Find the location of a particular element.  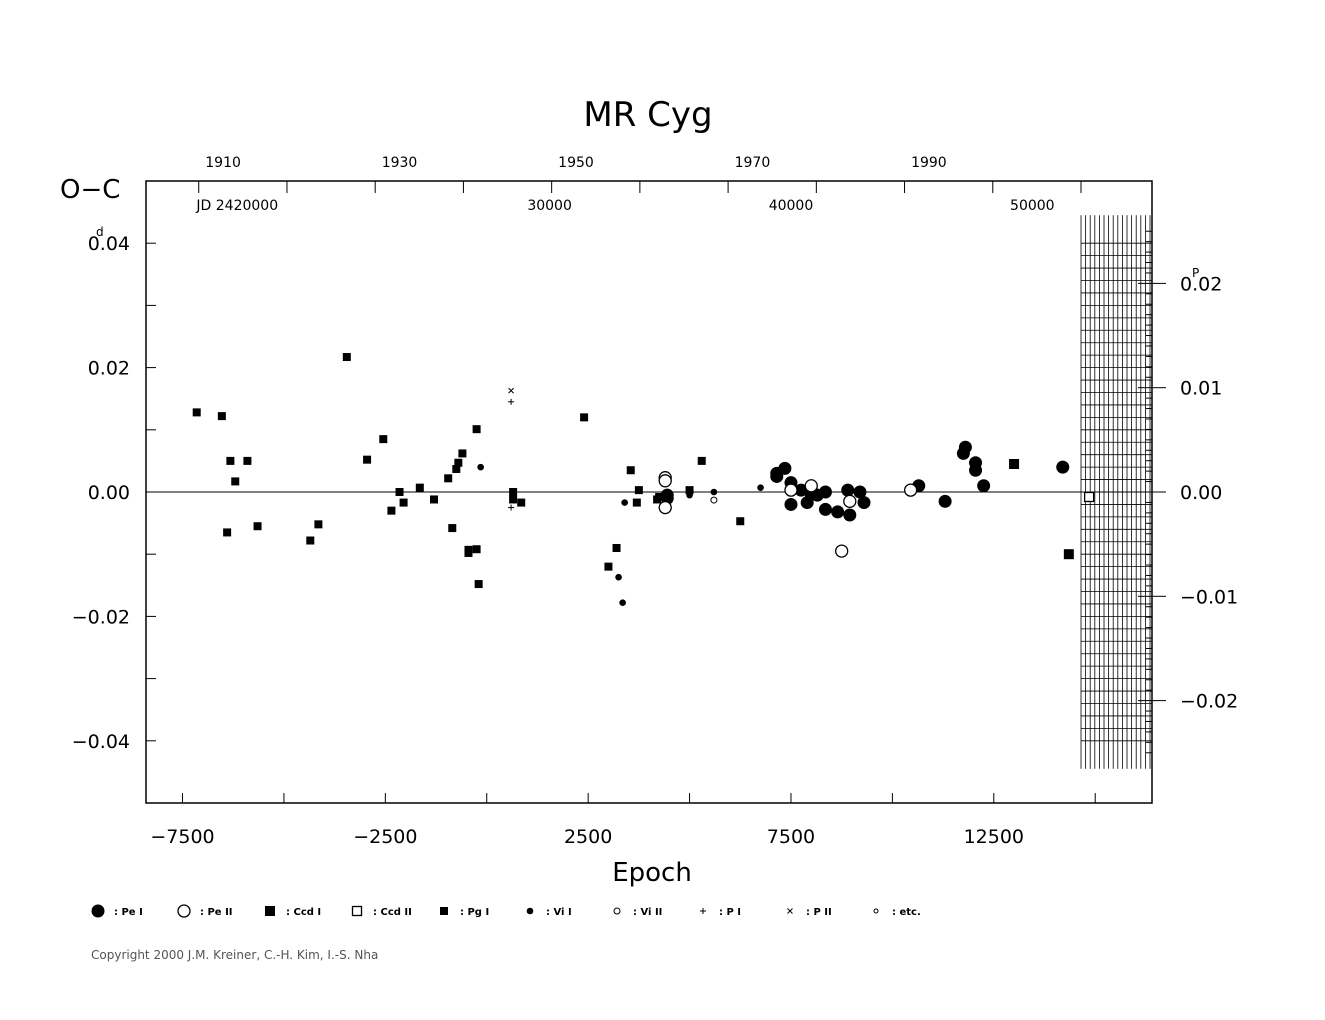

legend-label: : Vi II is located at coordinates (647, 912).